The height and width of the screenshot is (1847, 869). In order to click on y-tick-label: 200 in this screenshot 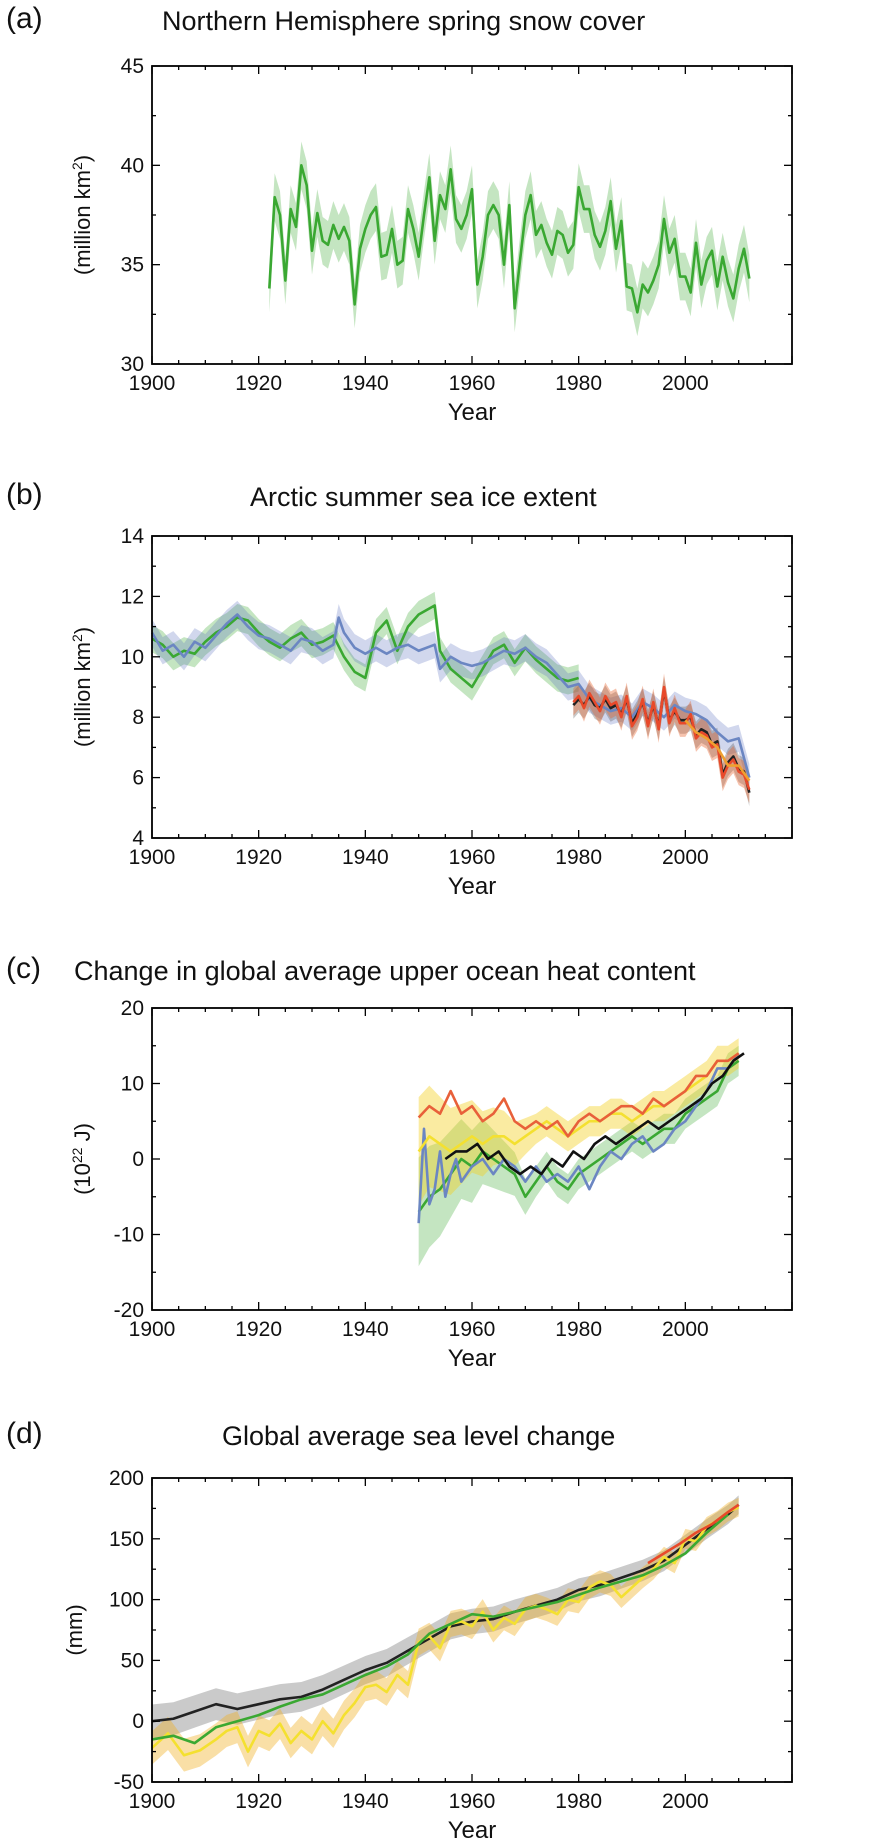, I will do `click(126, 1478)`.